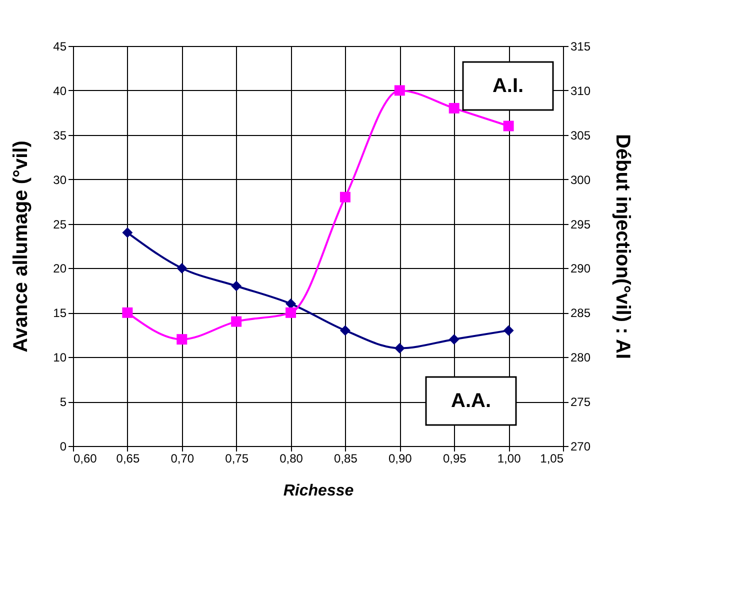  I want to click on y2-tick-label: 310, so click(580, 91).